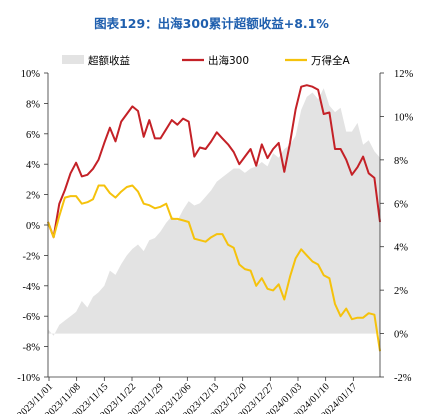 This screenshot has width=423, height=414. I want to click on y-right-tick-label: 0%, so click(401, 335).